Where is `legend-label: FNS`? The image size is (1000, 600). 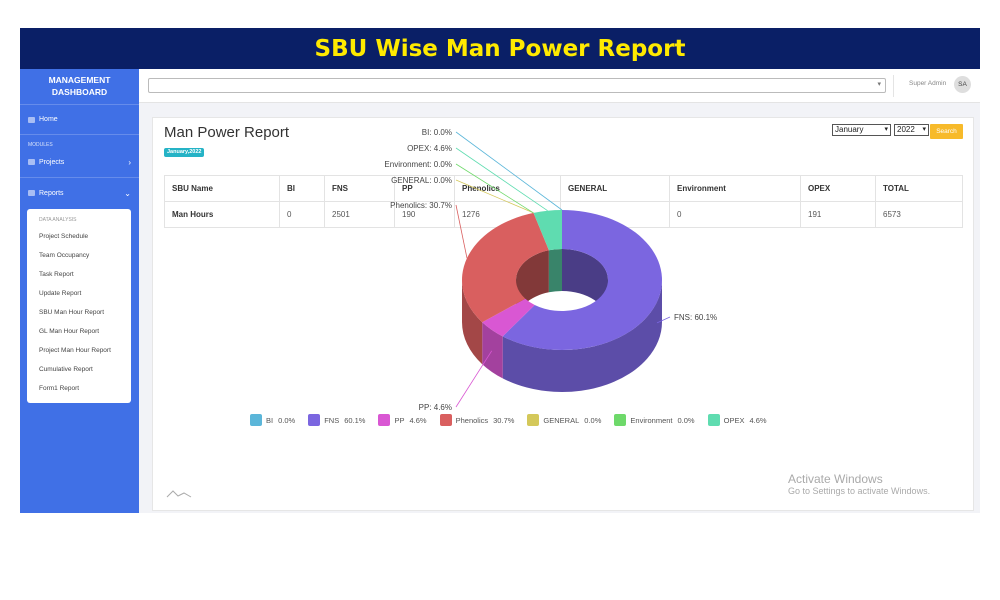 legend-label: FNS is located at coordinates (332, 420).